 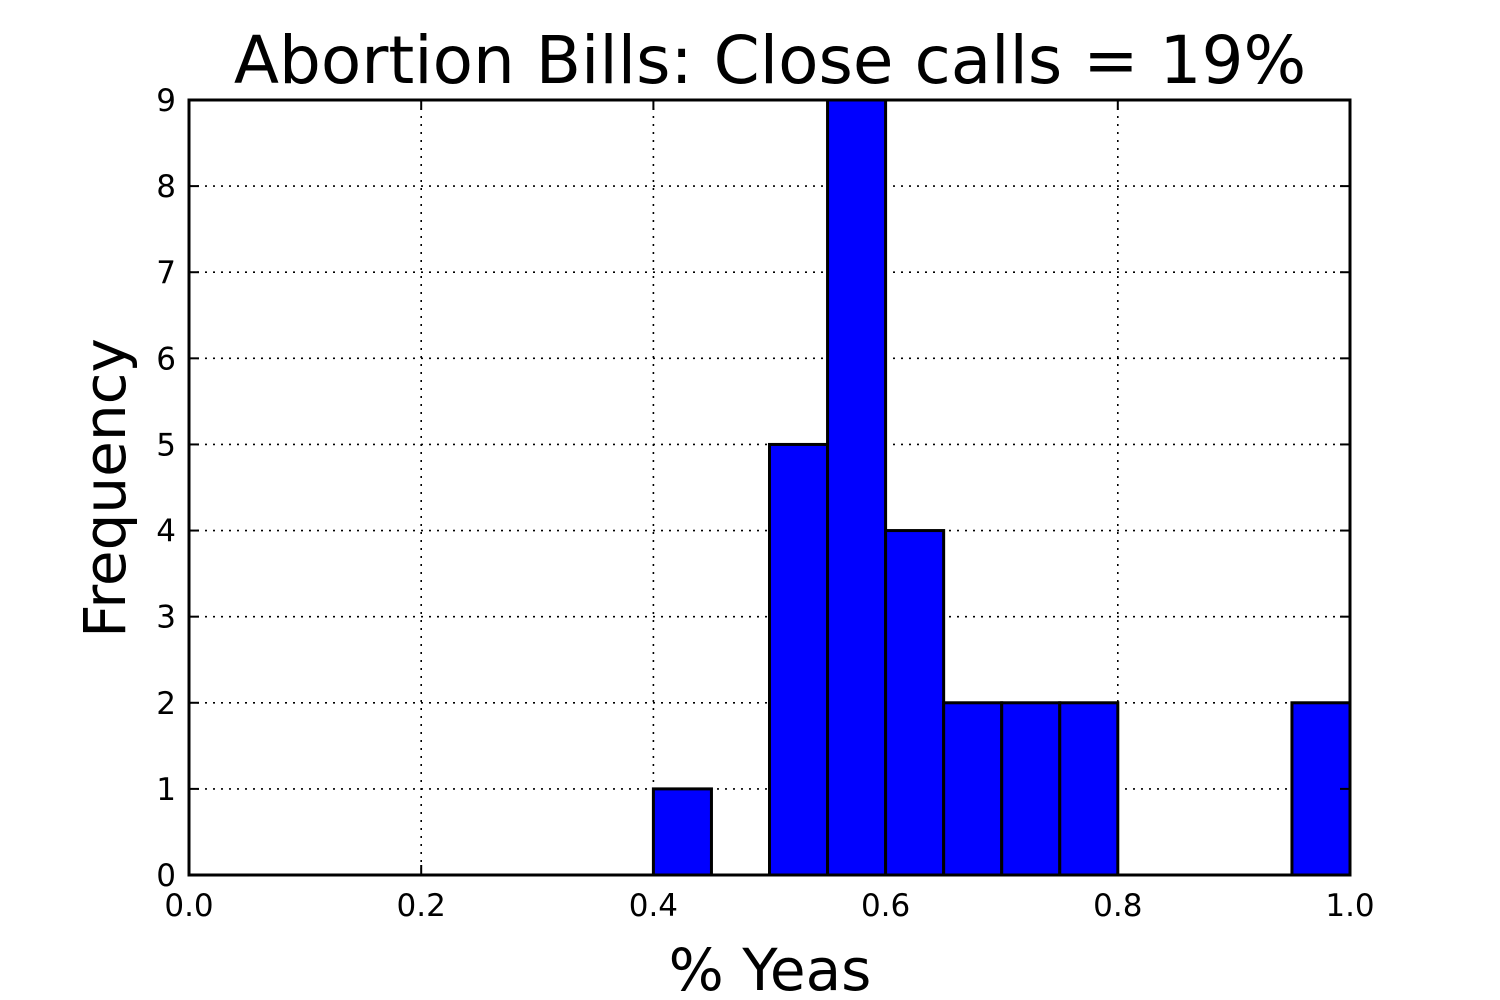 I want to click on y-tick-label: 7, so click(x=166, y=273).